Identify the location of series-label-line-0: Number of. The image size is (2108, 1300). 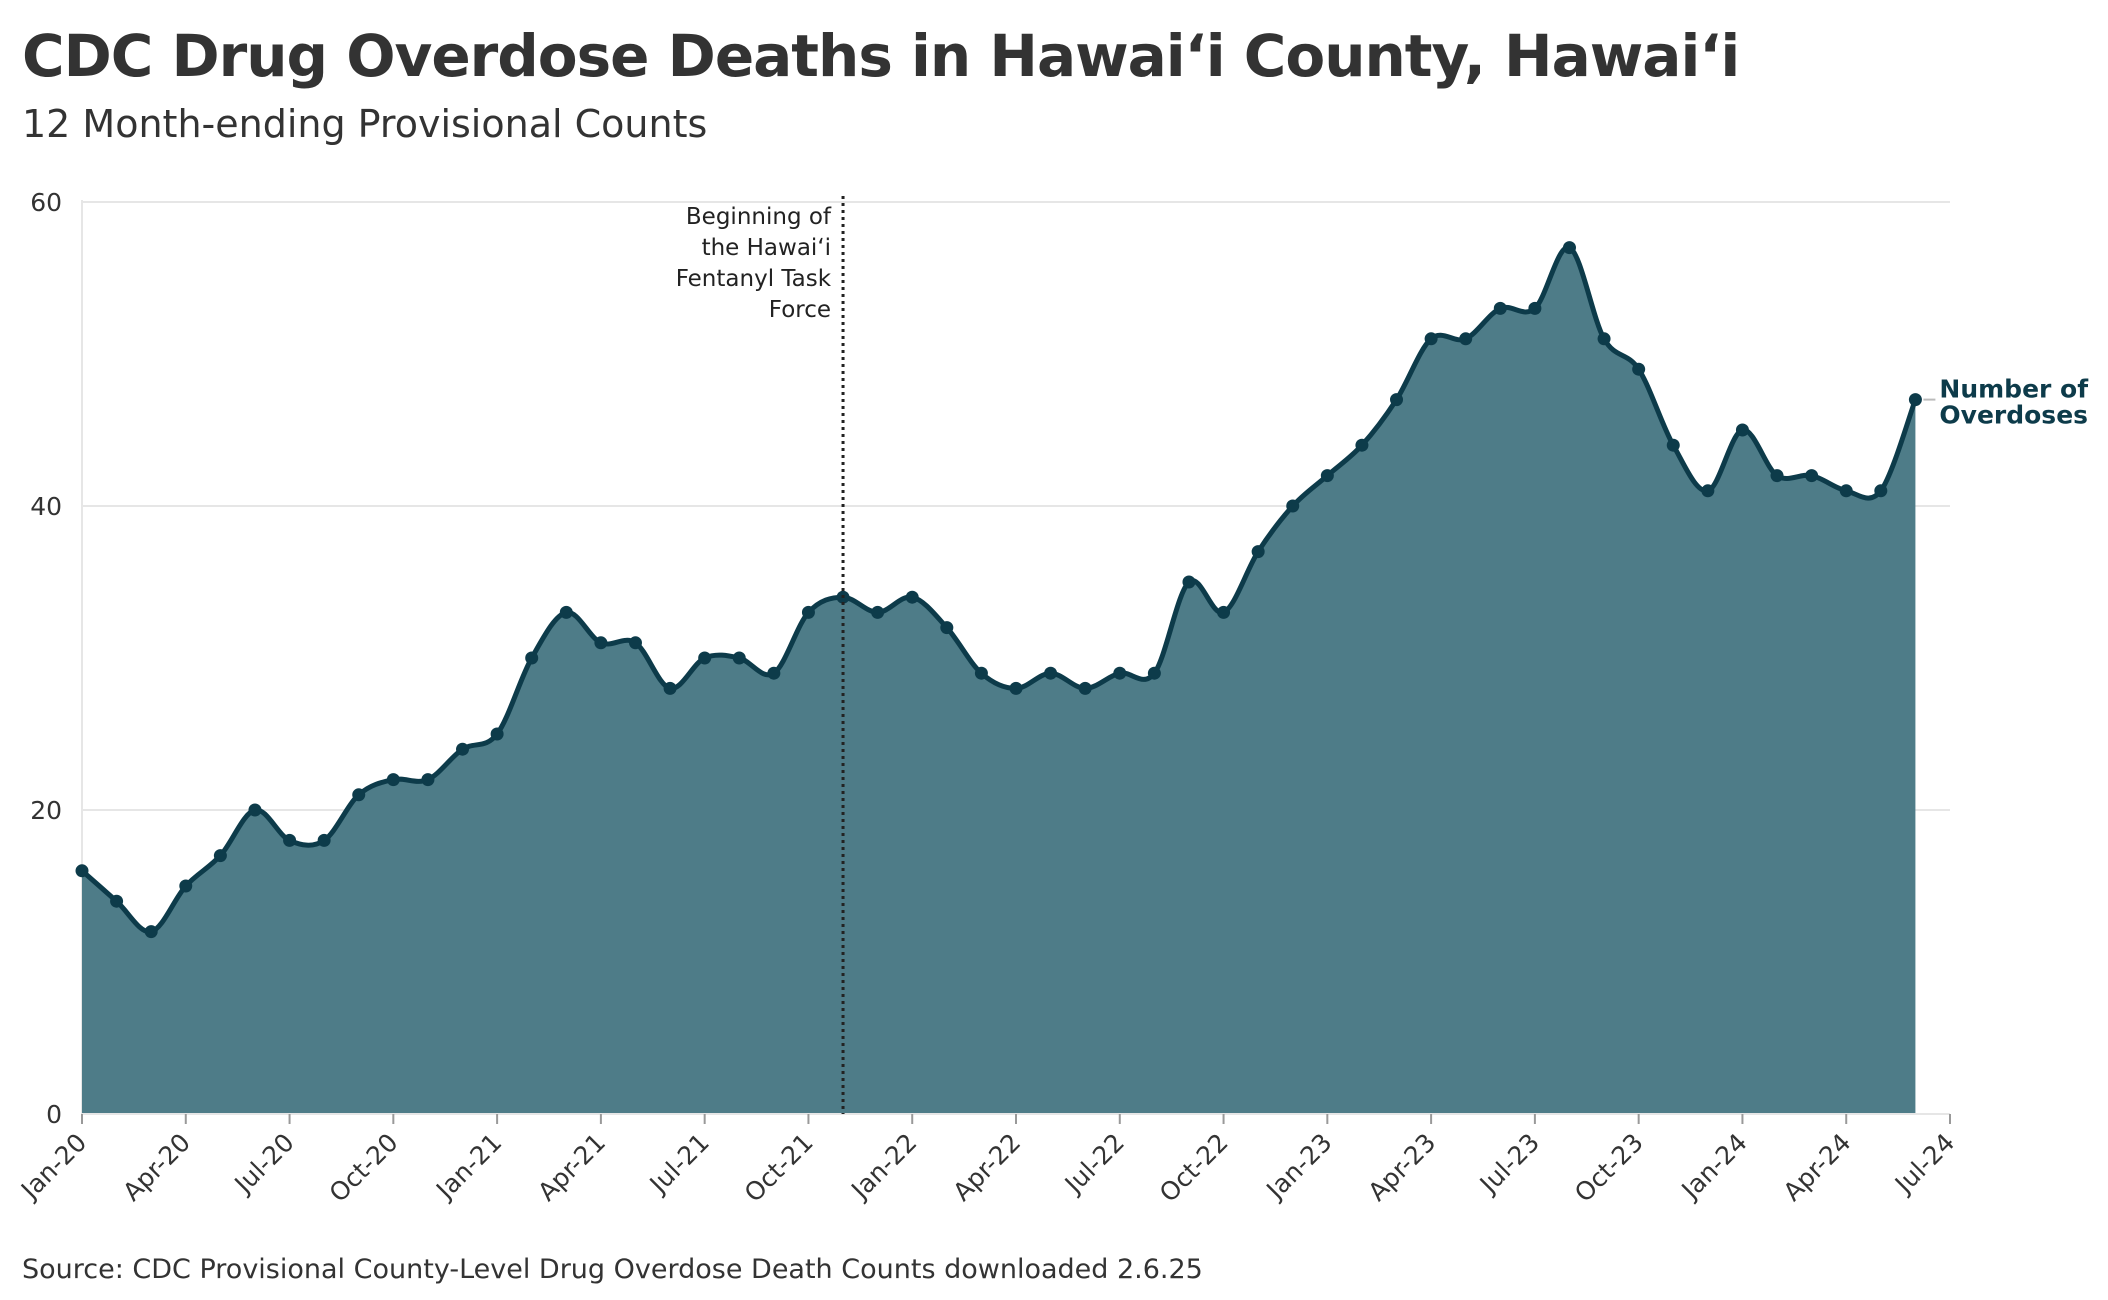
(2014, 389).